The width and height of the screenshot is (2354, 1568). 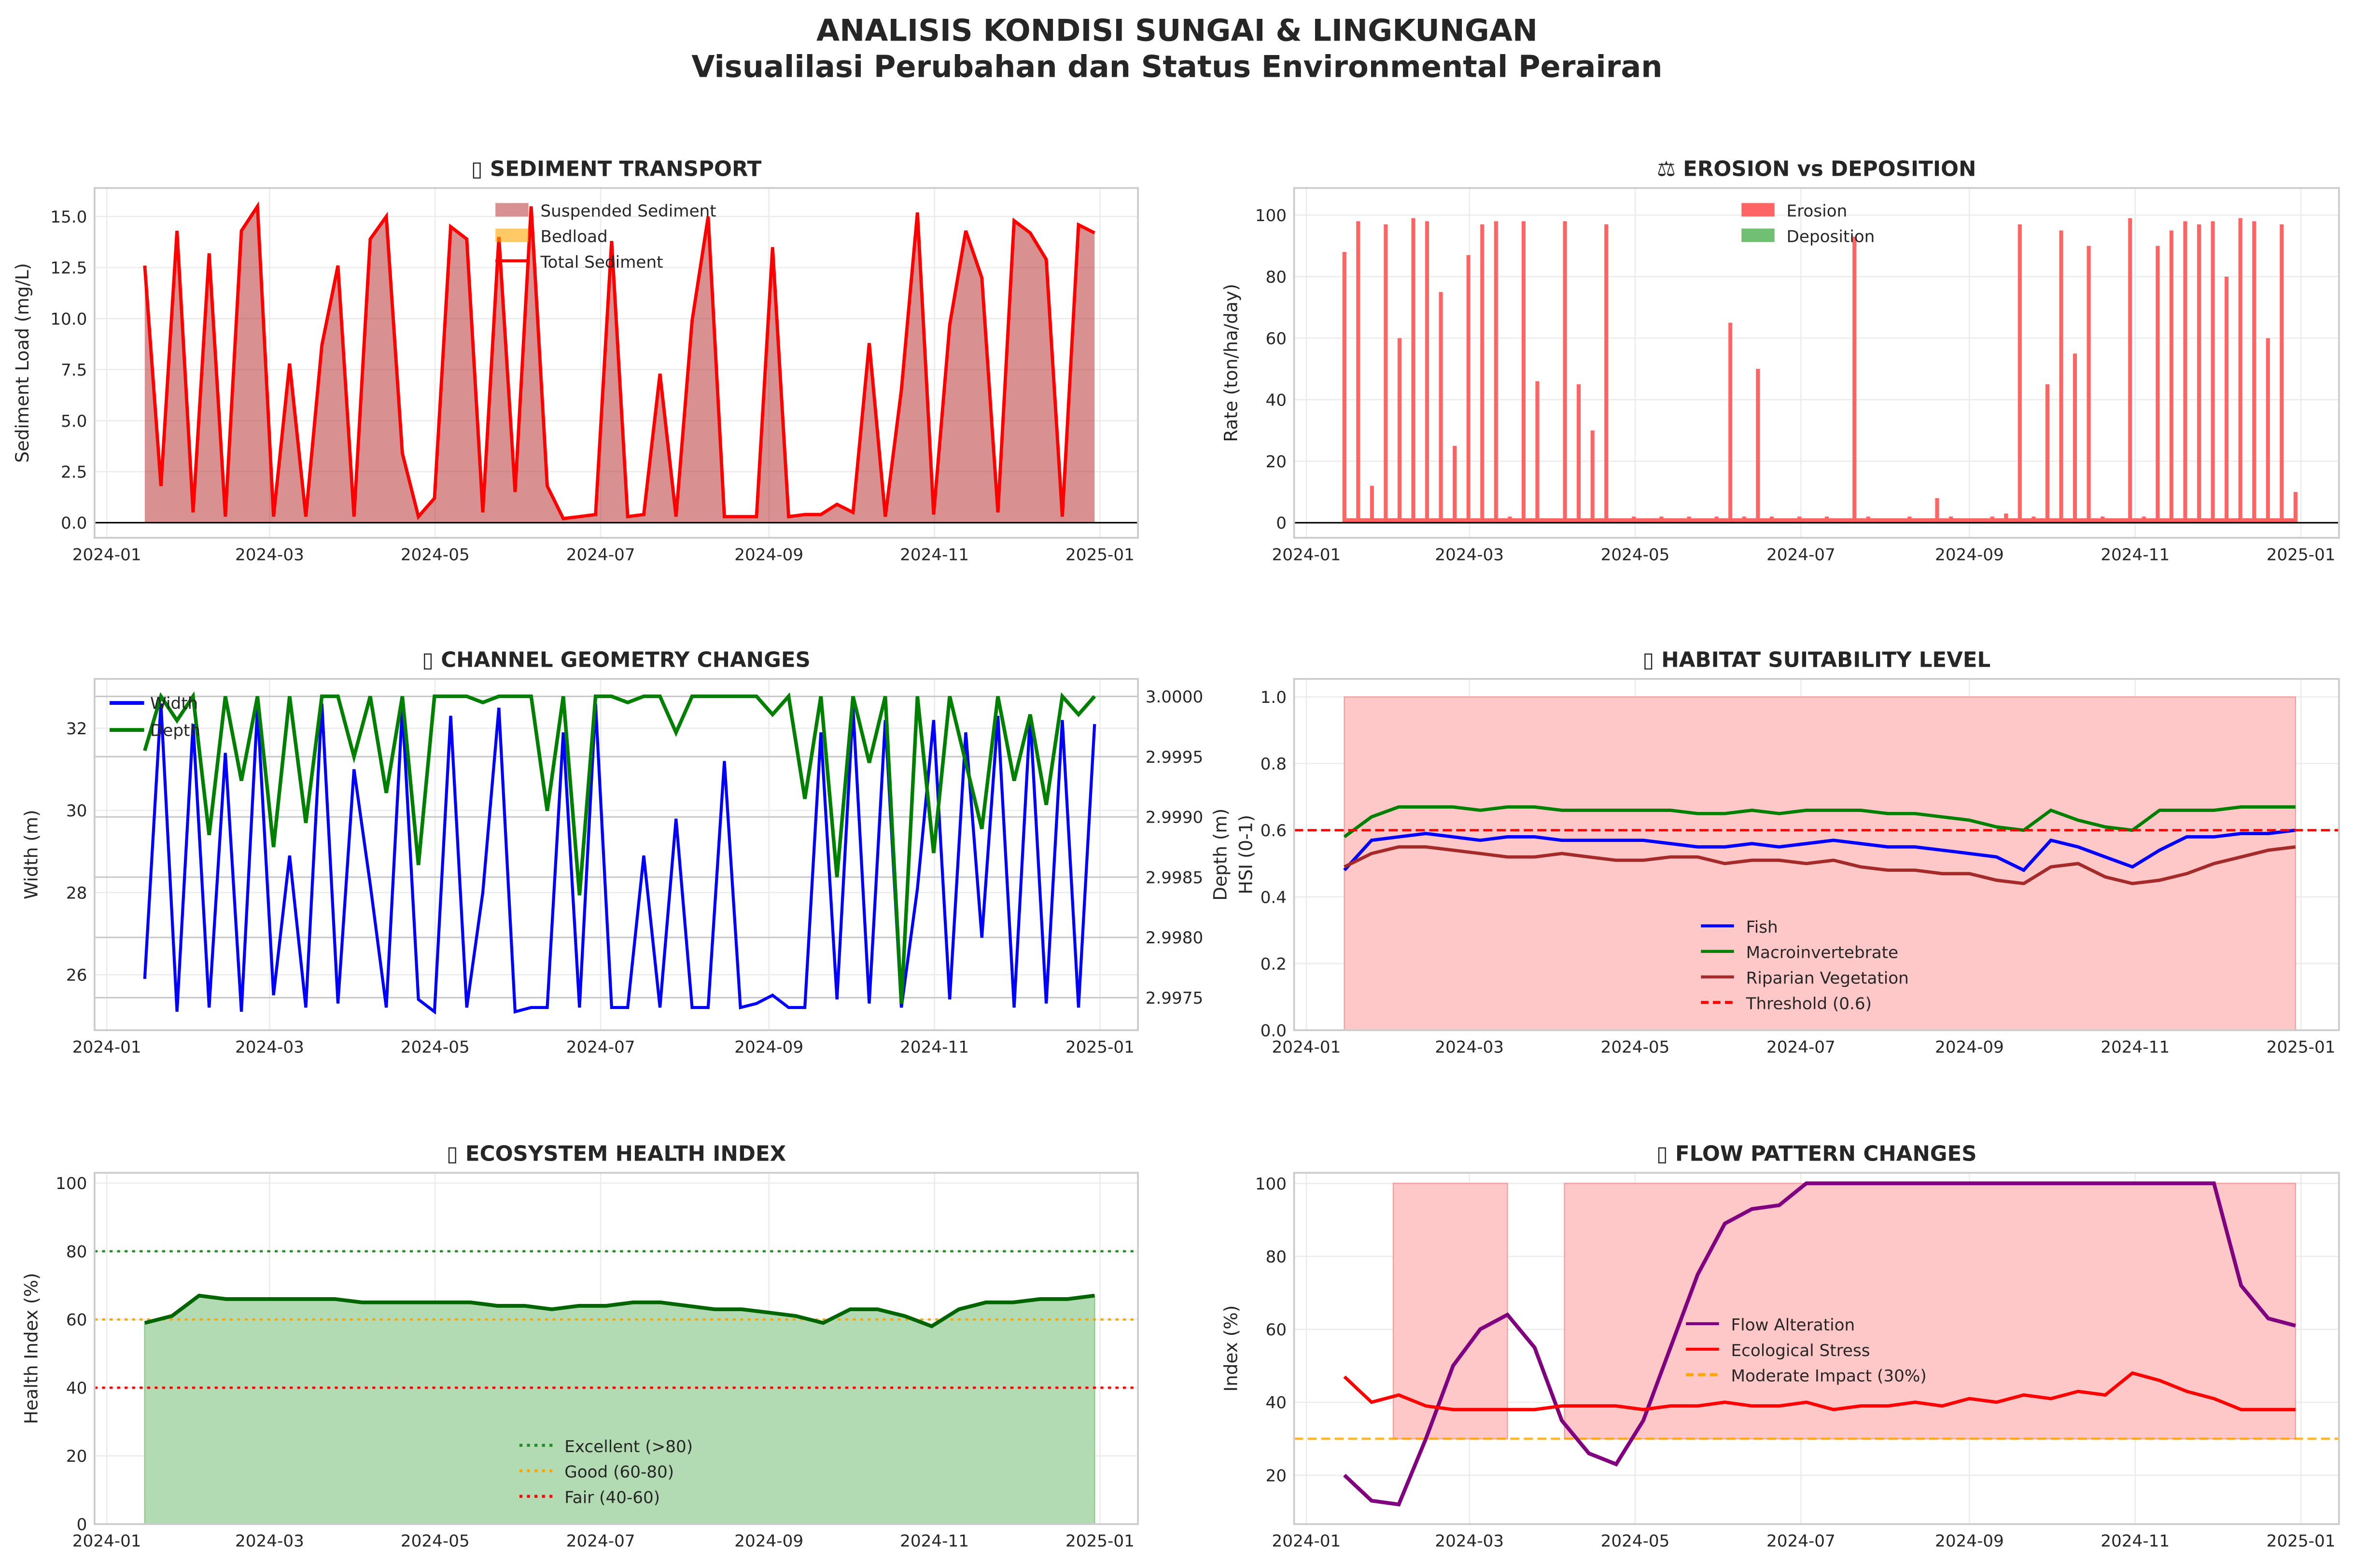 I want to click on y-tick-label: 30, so click(x=76, y=811).